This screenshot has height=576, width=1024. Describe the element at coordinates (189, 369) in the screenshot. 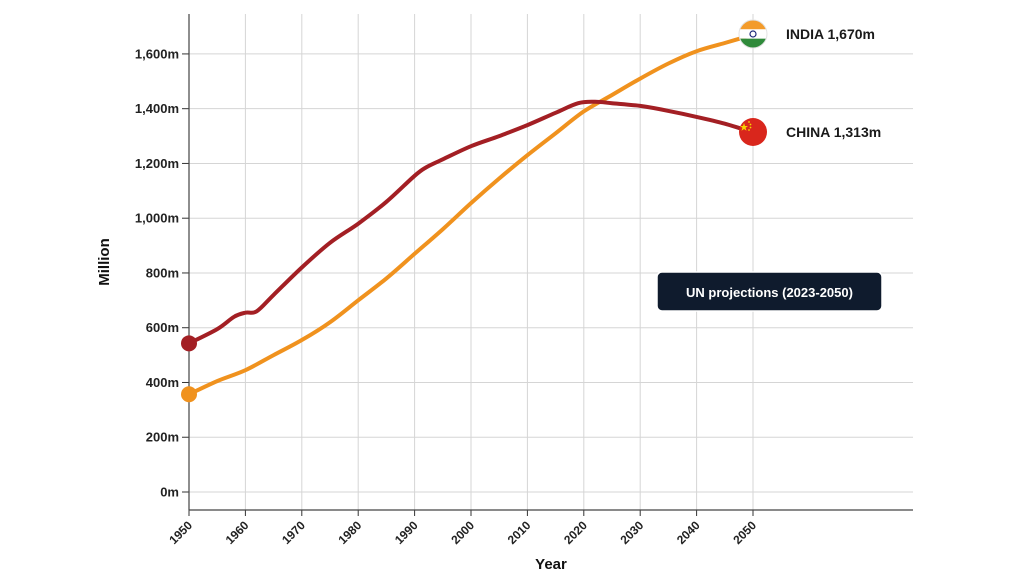

I see `series-markers` at that location.